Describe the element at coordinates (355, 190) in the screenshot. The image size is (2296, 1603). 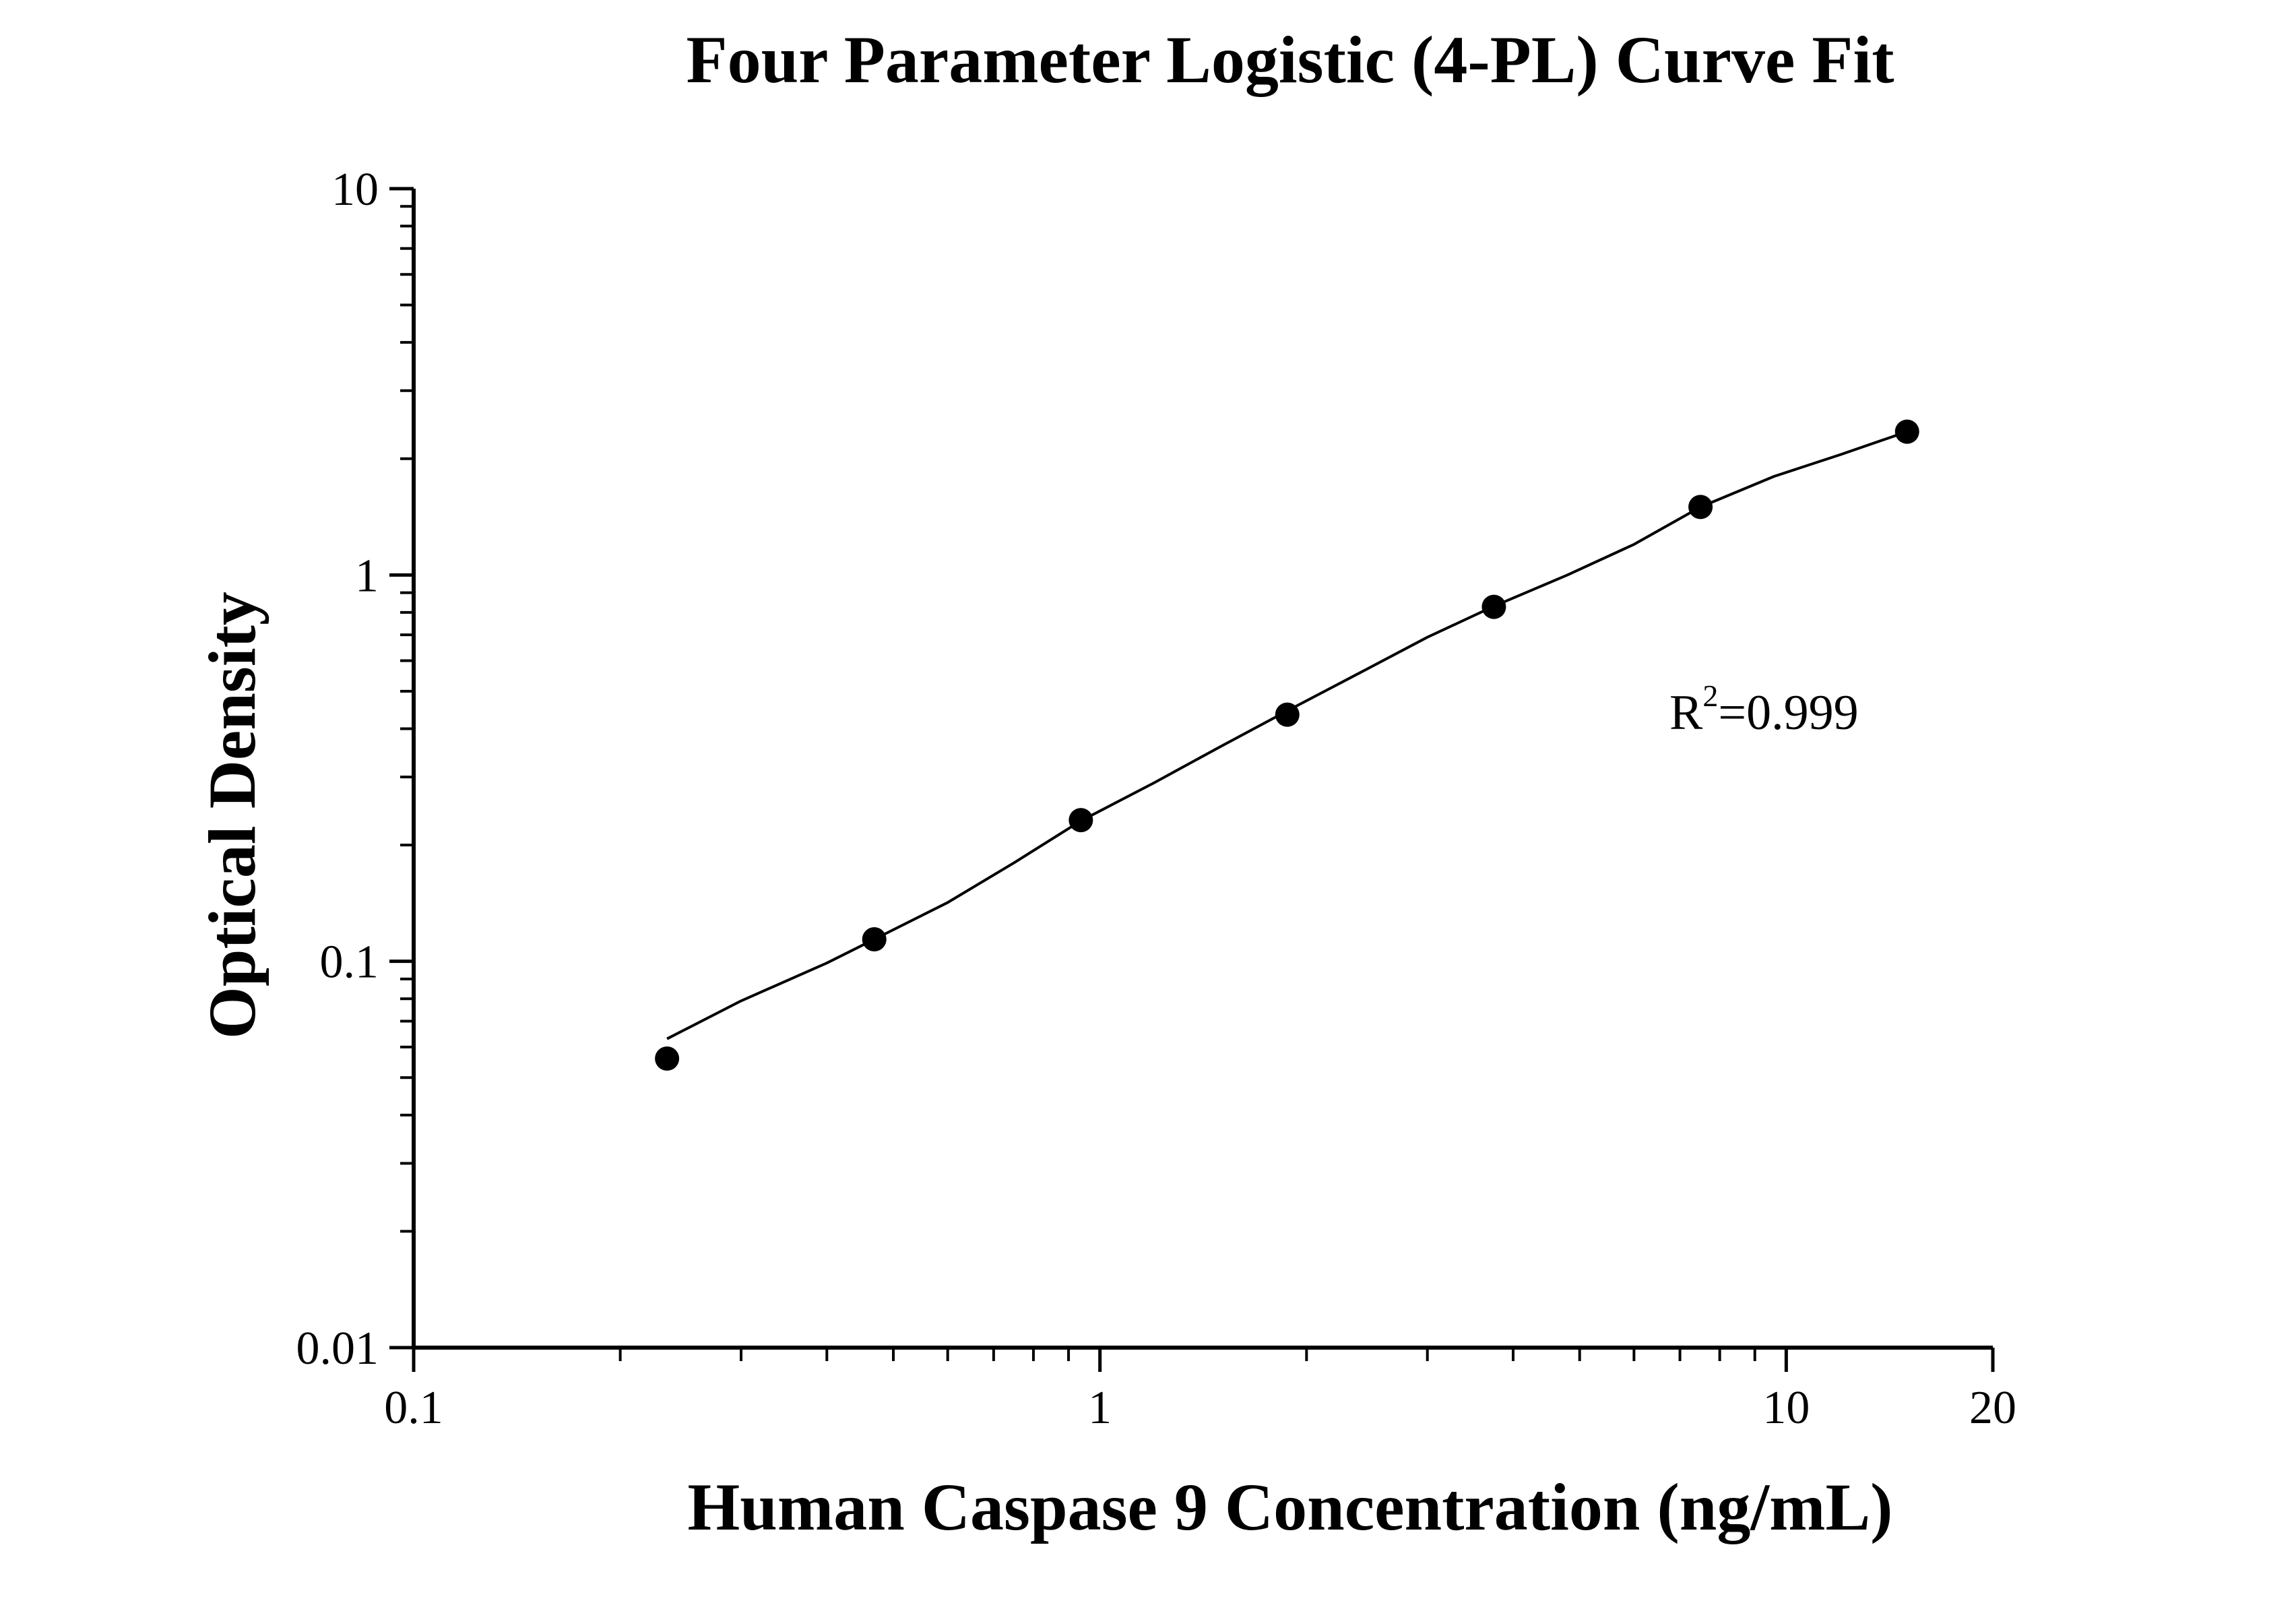
I see `y-tick-label: 10` at that location.